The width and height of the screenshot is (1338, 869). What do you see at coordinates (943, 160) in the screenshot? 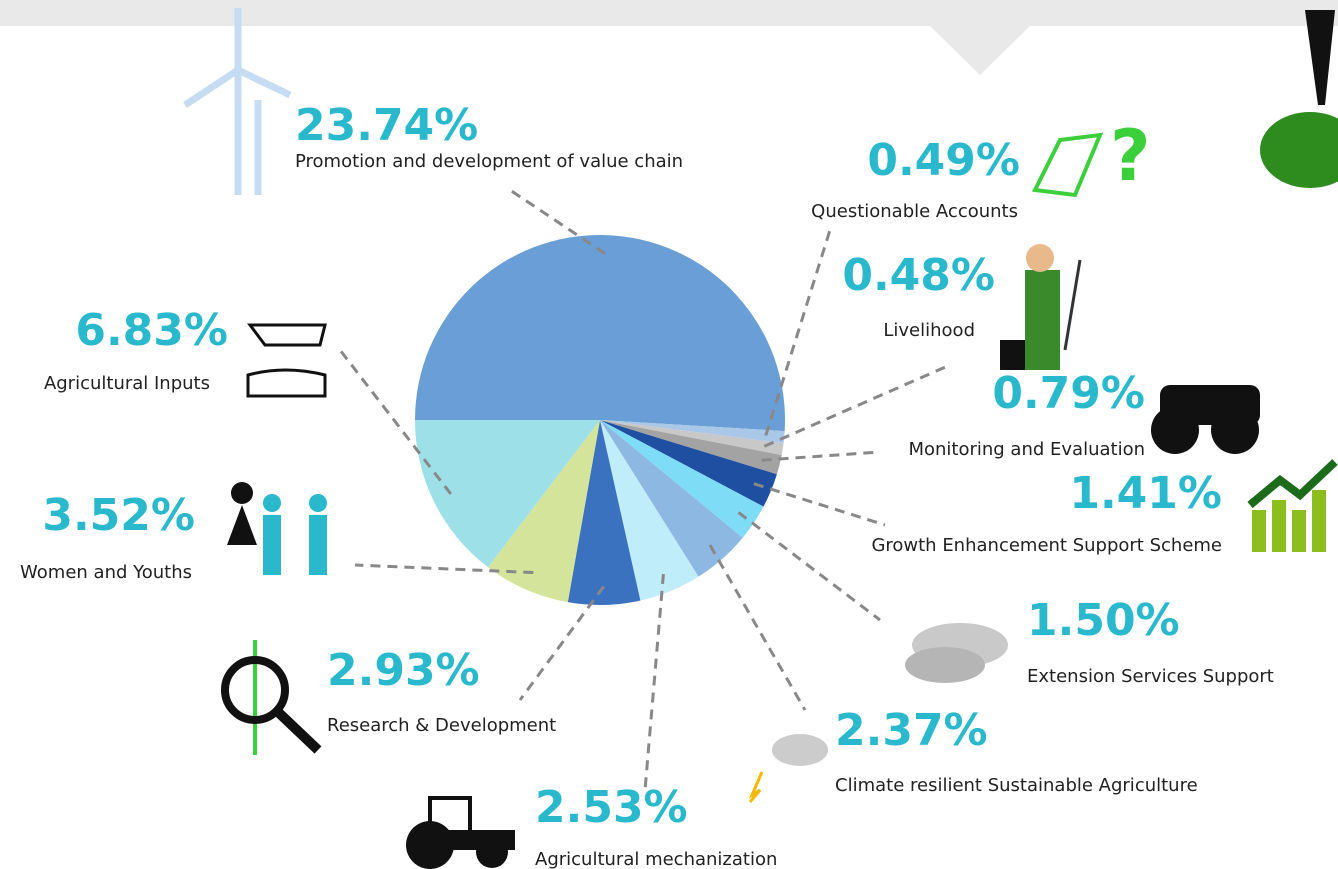
I see `value-label: 0.49%` at bounding box center [943, 160].